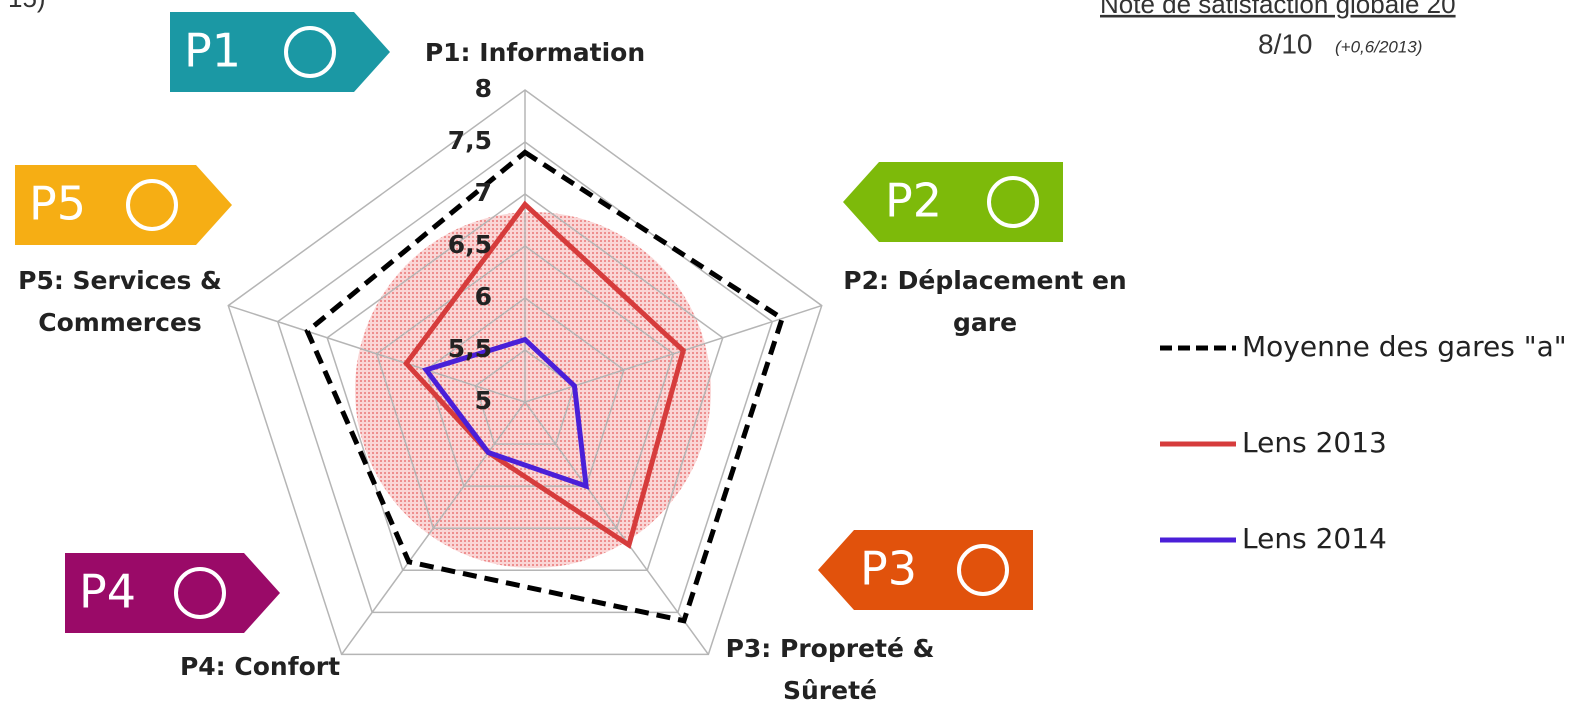 This screenshot has width=1578, height=706. Describe the element at coordinates (483, 192) in the screenshot. I see `y-tick-label: 7` at that location.